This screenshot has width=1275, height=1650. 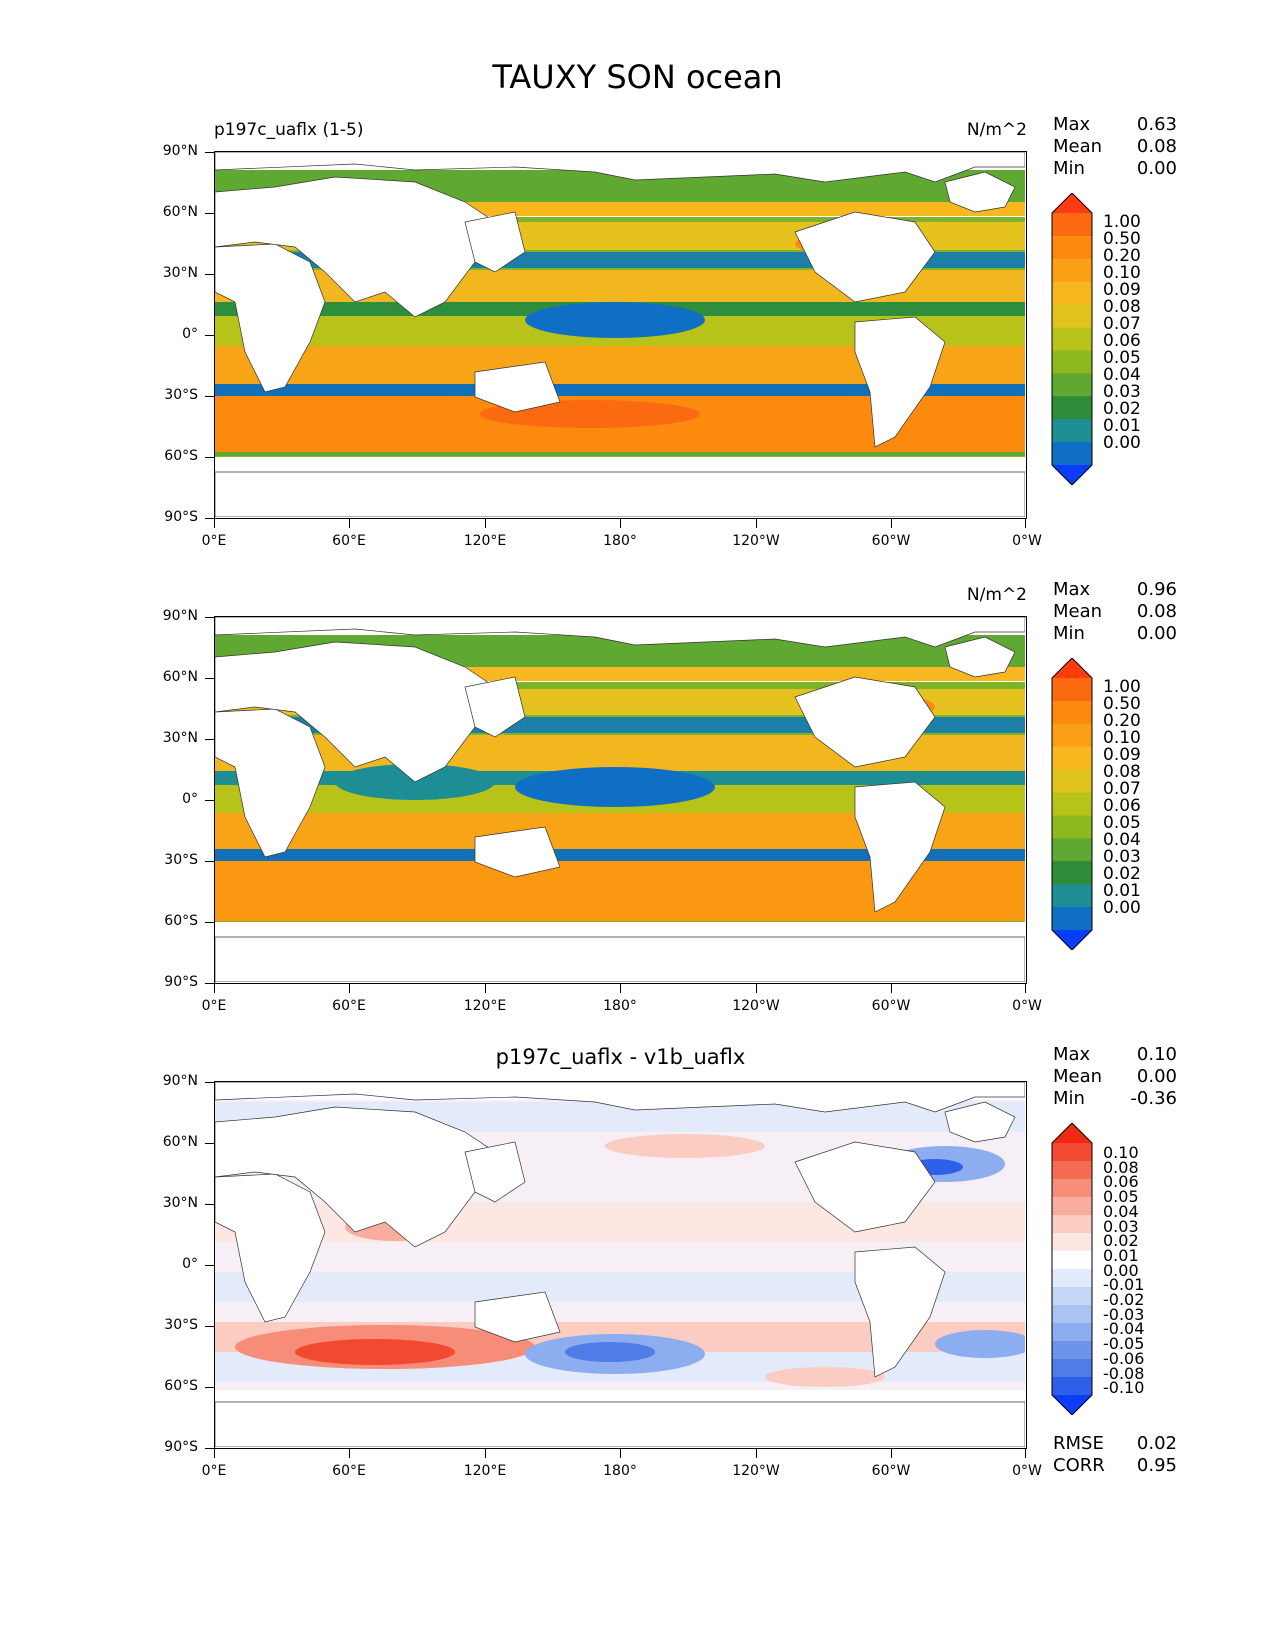 I want to click on colorbar-label: -0.04, so click(x=1124, y=1329).